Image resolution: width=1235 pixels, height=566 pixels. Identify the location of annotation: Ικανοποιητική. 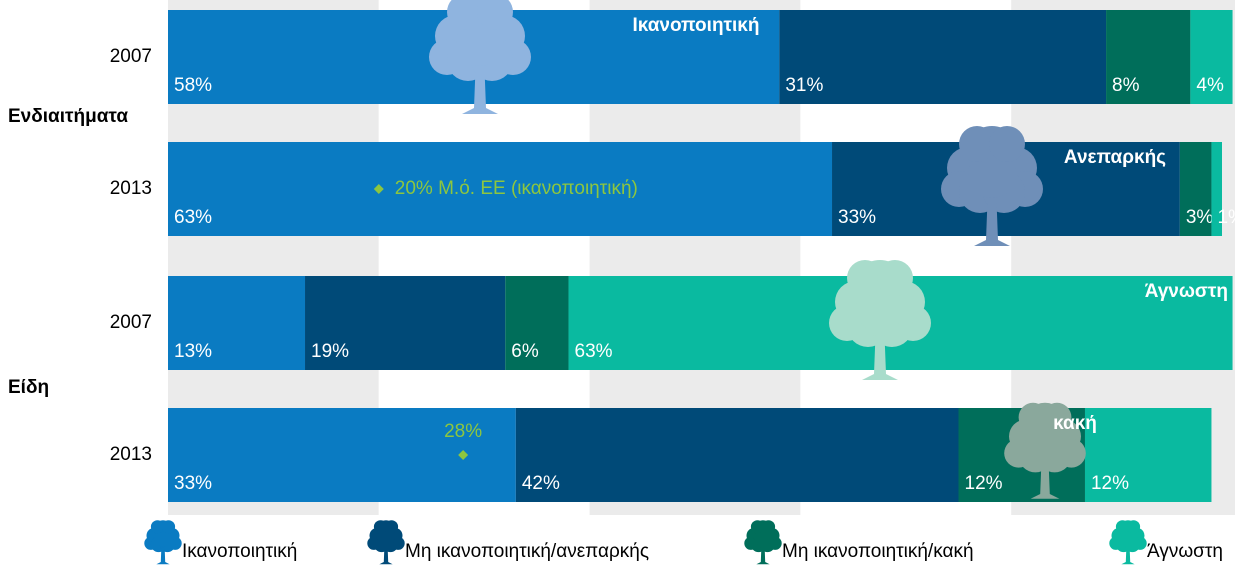
(695, 25).